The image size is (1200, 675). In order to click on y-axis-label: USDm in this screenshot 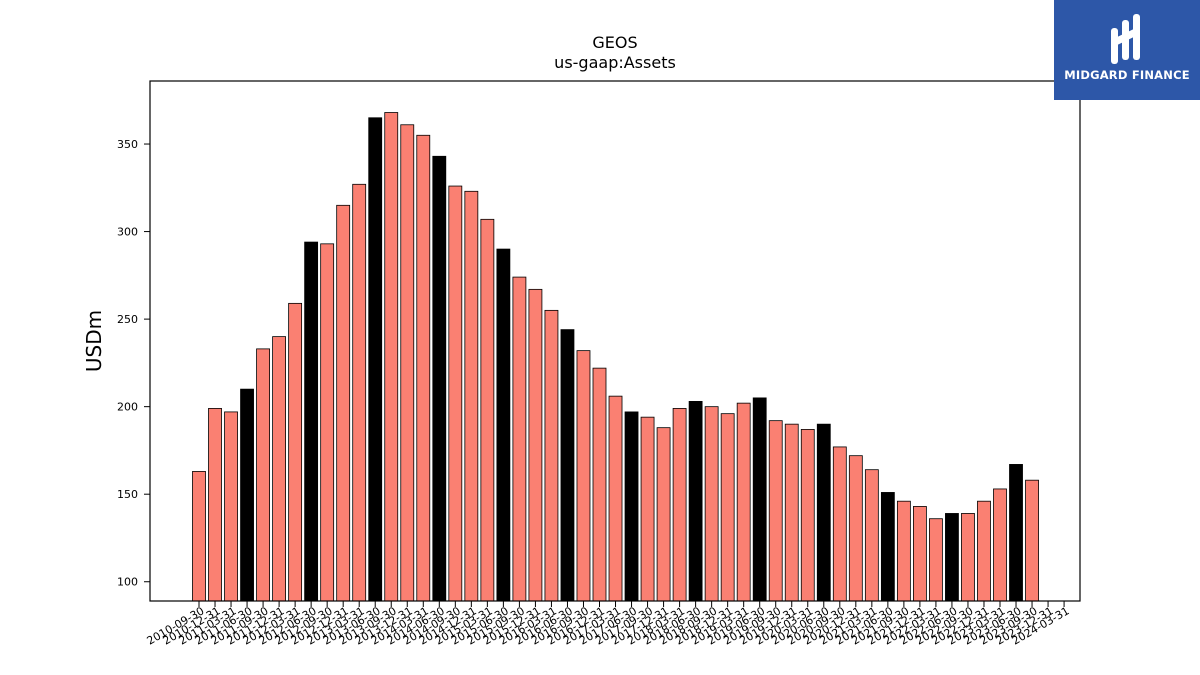, I will do `click(94, 341)`.